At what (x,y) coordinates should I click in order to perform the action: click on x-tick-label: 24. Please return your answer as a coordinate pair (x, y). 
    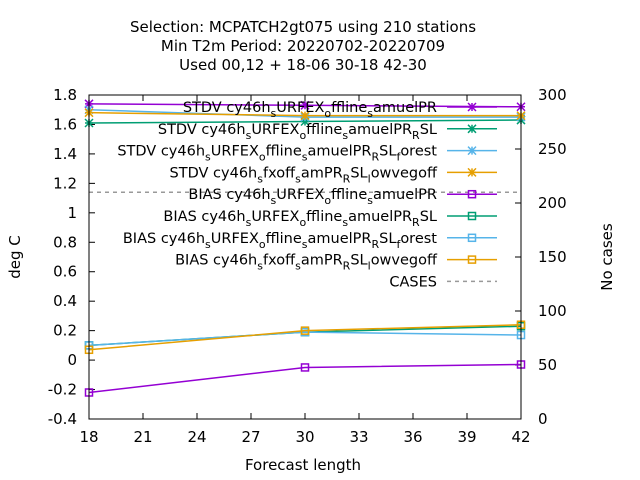
    Looking at the image, I should click on (196, 437).